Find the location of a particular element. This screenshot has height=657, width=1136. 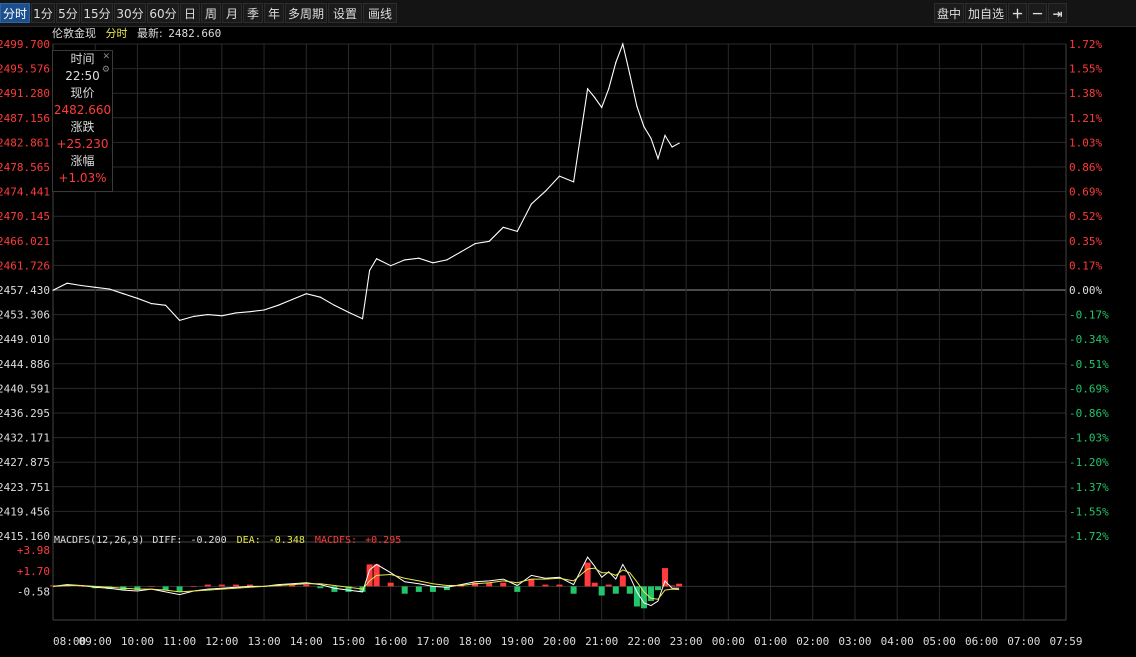

period-tab-1: 1分 is located at coordinates (43, 13).